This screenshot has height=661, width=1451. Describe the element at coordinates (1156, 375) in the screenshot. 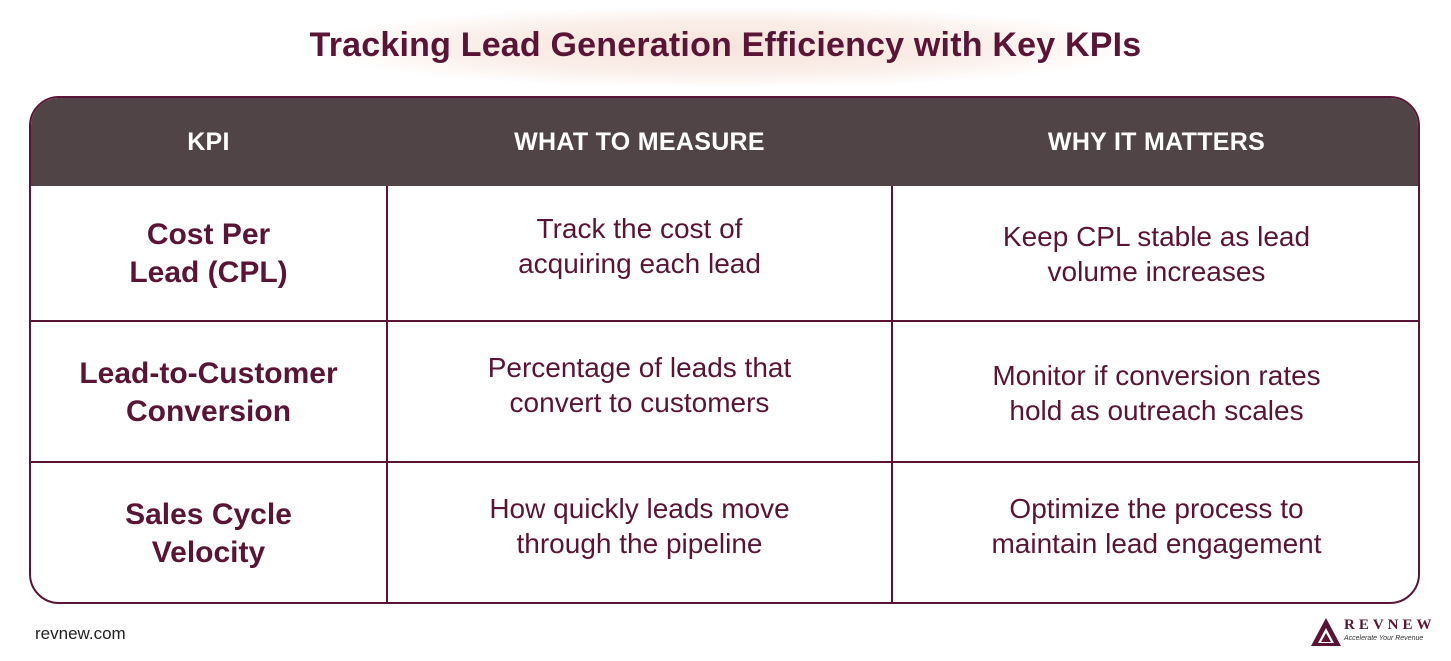

I see `matters-text-line: Monitor if conversion rates` at that location.